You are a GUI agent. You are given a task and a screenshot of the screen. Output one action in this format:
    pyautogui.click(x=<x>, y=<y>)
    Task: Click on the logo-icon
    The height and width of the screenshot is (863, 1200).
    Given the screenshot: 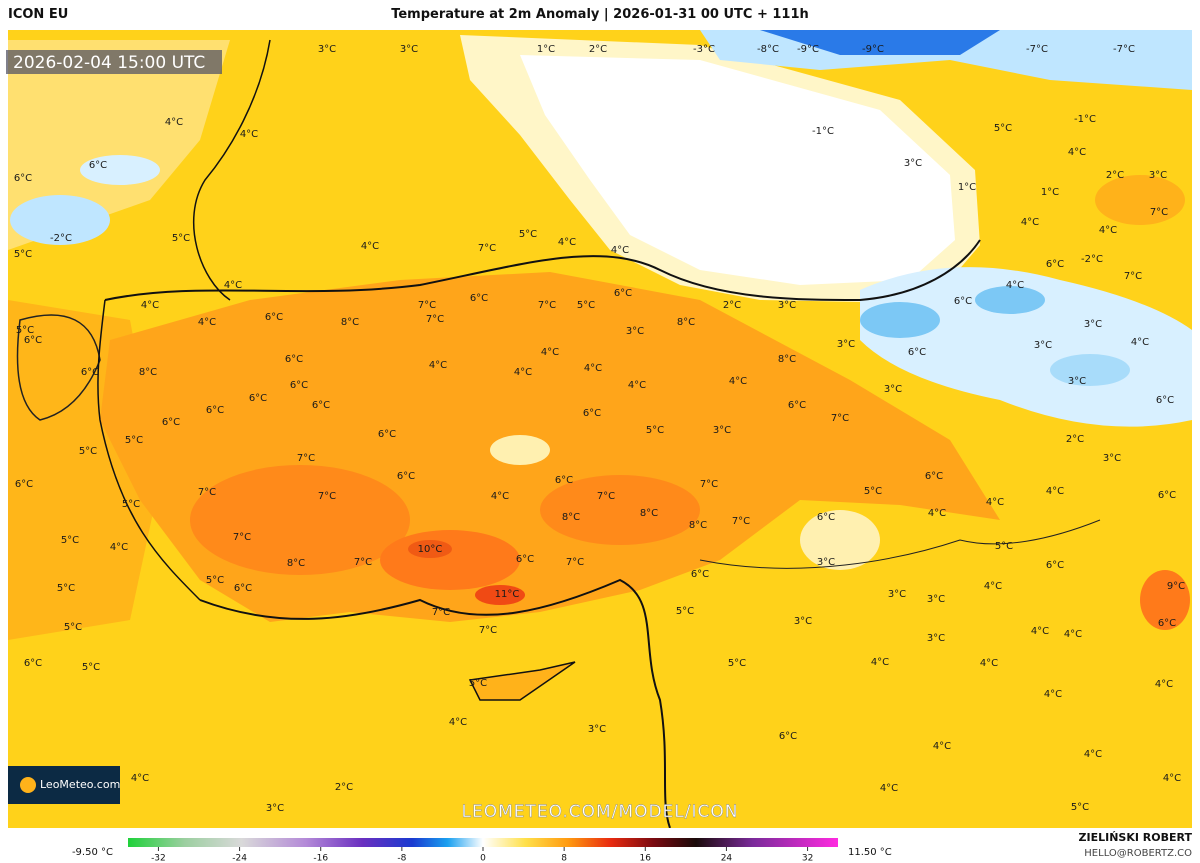 What is the action you would take?
    pyautogui.click(x=28, y=785)
    